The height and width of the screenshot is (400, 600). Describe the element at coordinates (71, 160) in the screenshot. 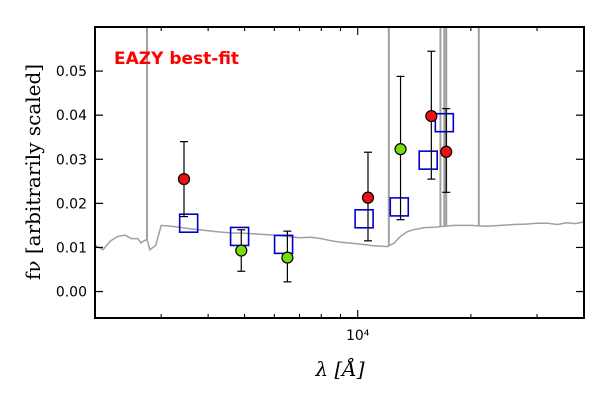

I see `y-tick-label: 0.03` at that location.